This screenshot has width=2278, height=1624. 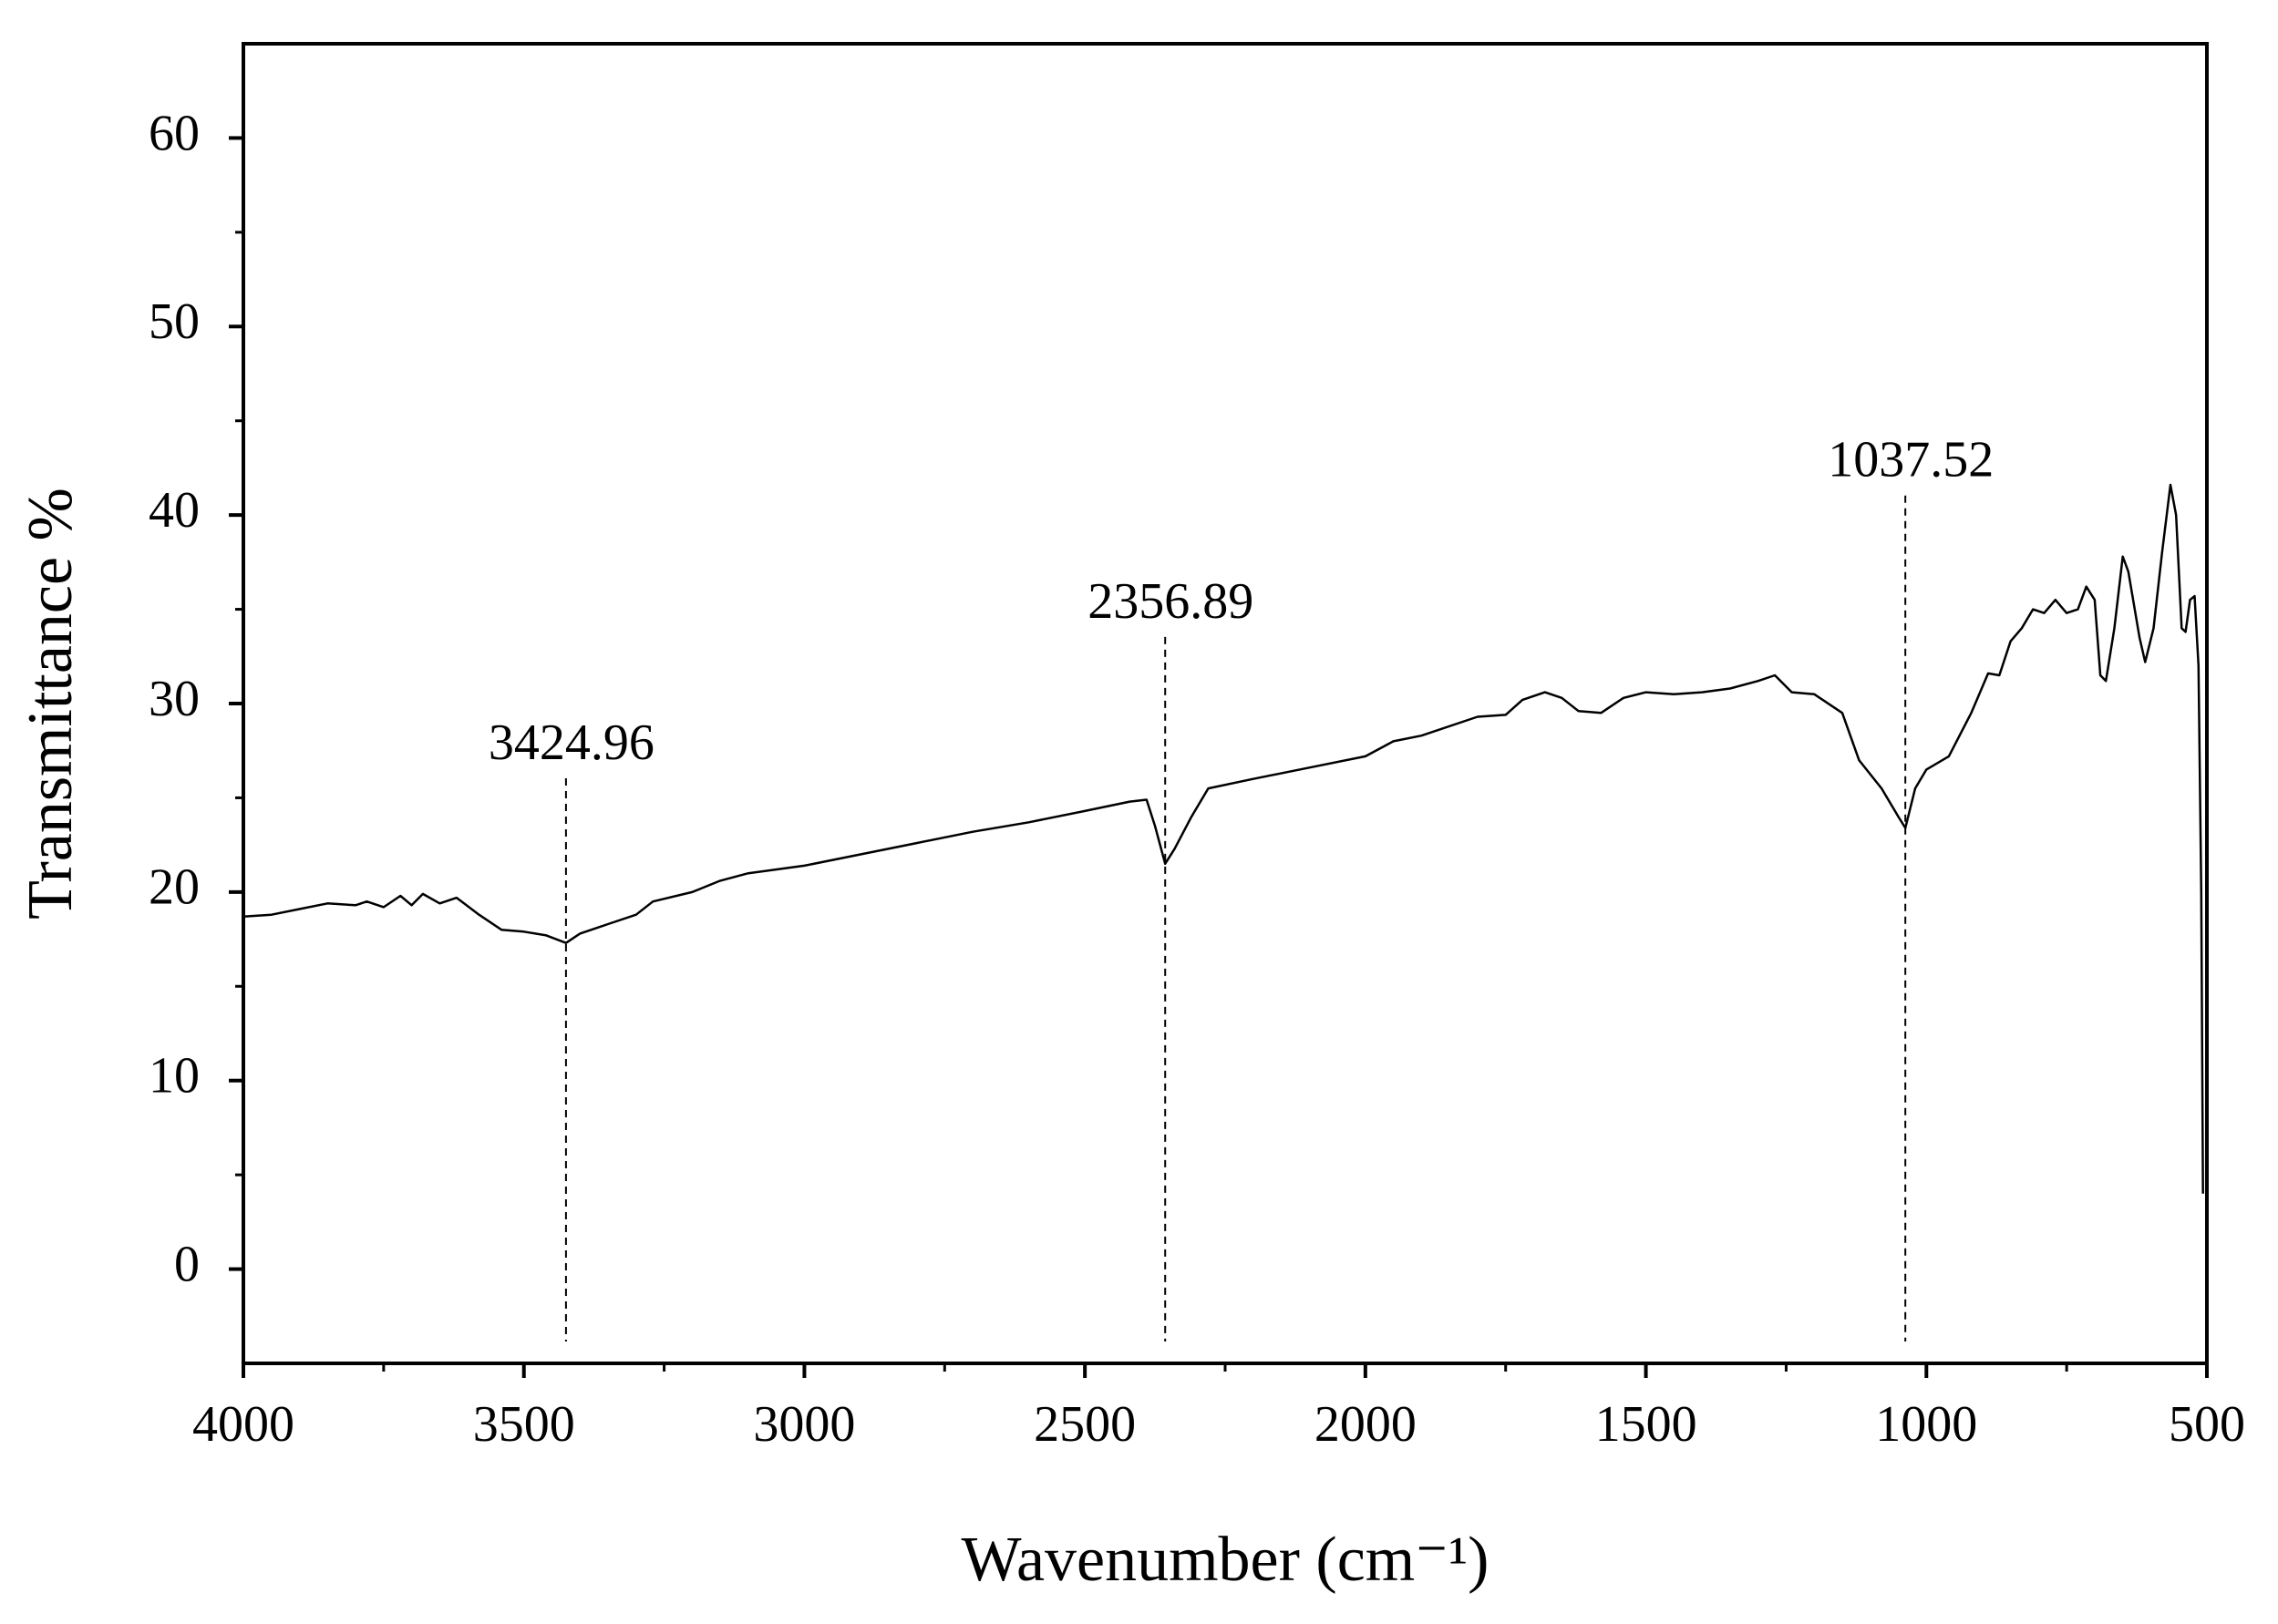 What do you see at coordinates (1085, 1425) in the screenshot?
I see `x-tick-label: 2500` at bounding box center [1085, 1425].